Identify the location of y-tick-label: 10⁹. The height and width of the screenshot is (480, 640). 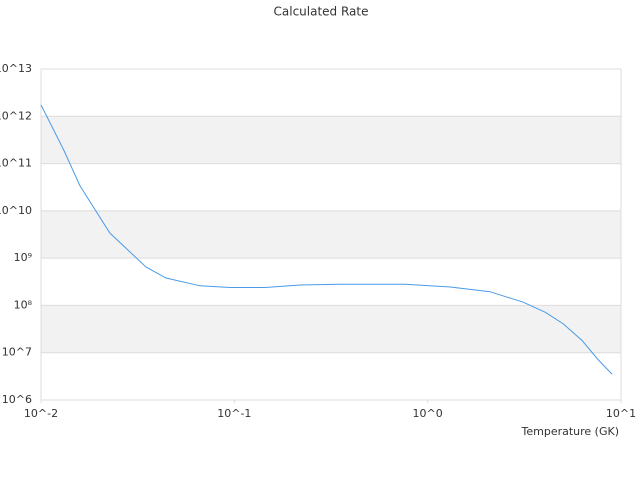
(23, 257).